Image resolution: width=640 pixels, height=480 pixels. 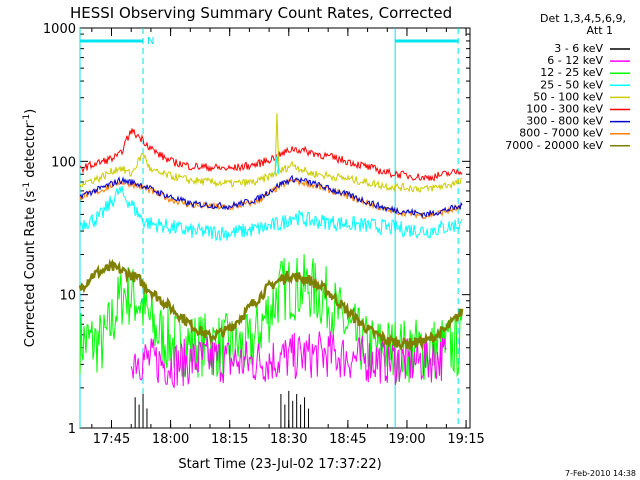 I want to click on series-100-300-kev, so click(x=271, y=155).